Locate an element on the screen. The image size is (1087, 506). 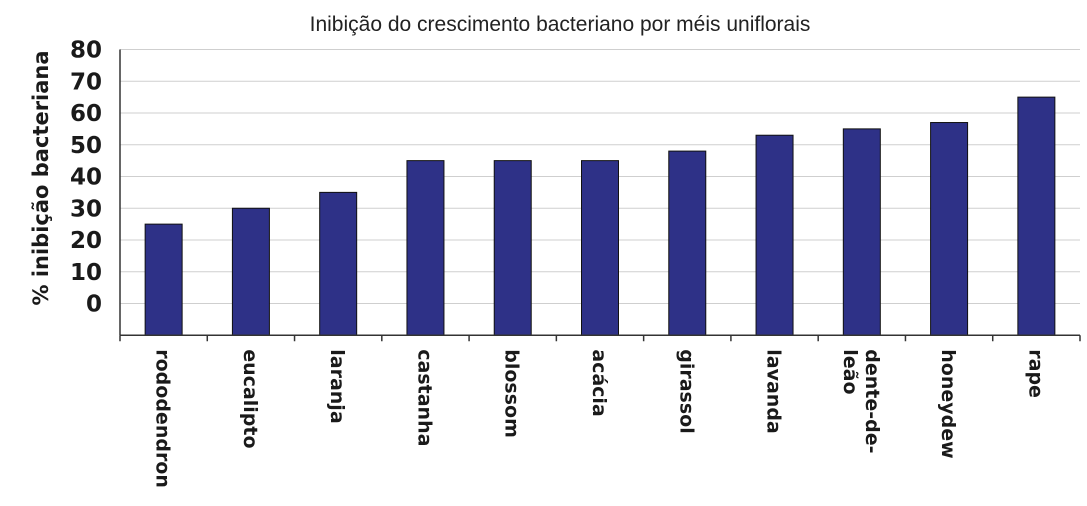
y-tick-label: 0 is located at coordinates (94, 305).